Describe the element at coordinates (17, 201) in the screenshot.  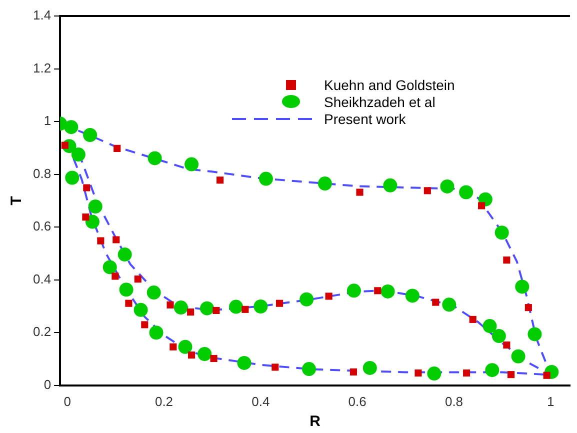
I see `y-axis-title: T` at that location.